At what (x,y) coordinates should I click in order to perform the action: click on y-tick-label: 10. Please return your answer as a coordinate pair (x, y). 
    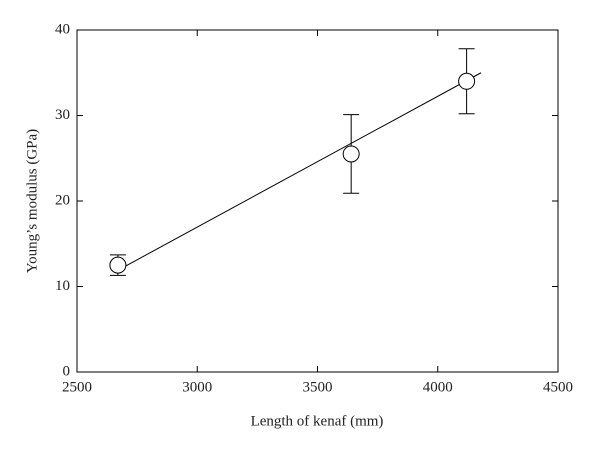
    Looking at the image, I should click on (62, 286).